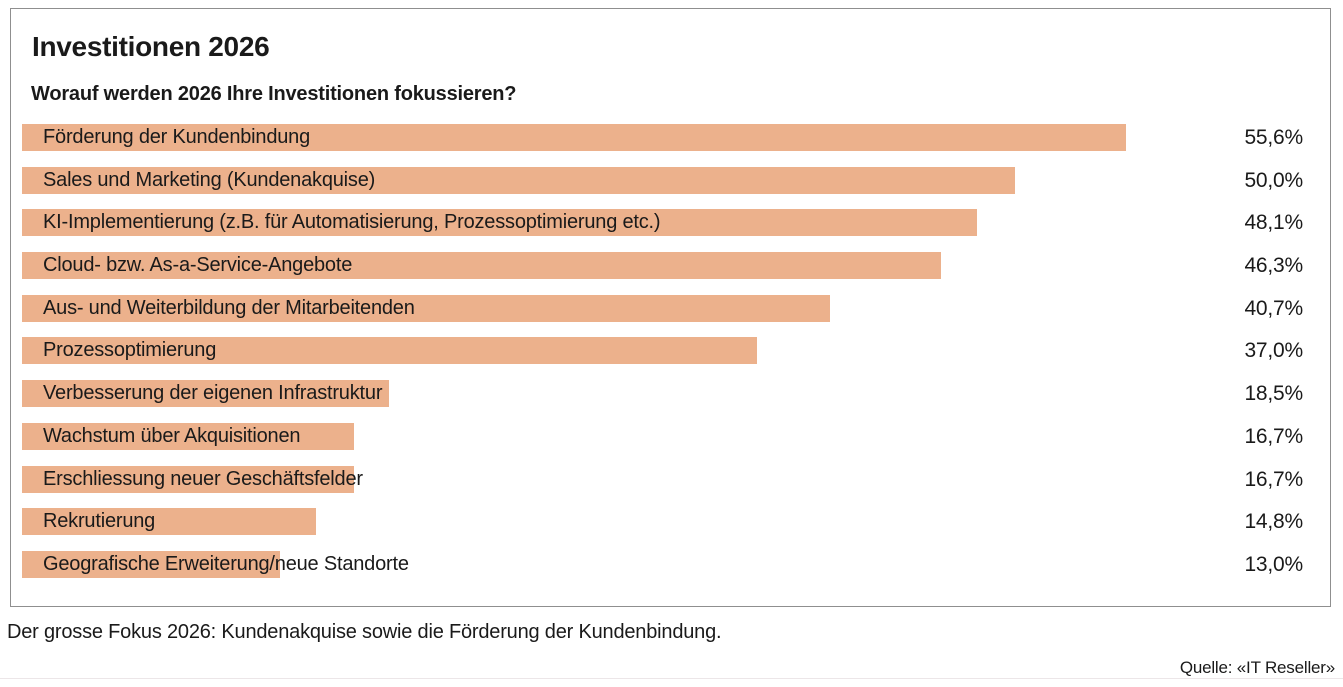  Describe the element at coordinates (1273, 522) in the screenshot. I see `bar-value-label: 14,8%` at that location.